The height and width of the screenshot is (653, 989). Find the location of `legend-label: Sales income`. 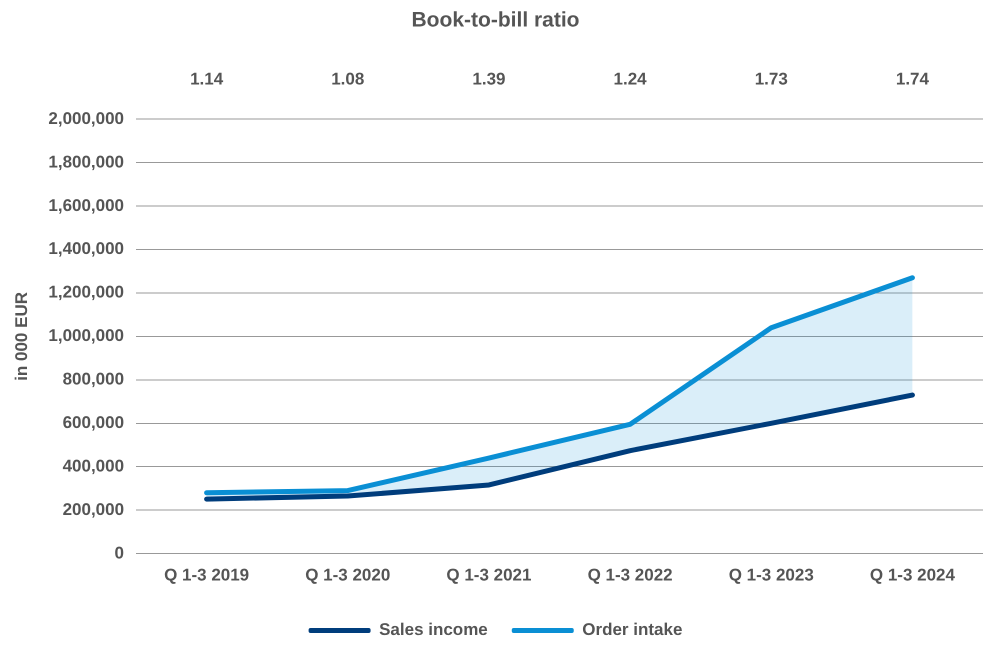

legend-label: Sales income is located at coordinates (433, 630).